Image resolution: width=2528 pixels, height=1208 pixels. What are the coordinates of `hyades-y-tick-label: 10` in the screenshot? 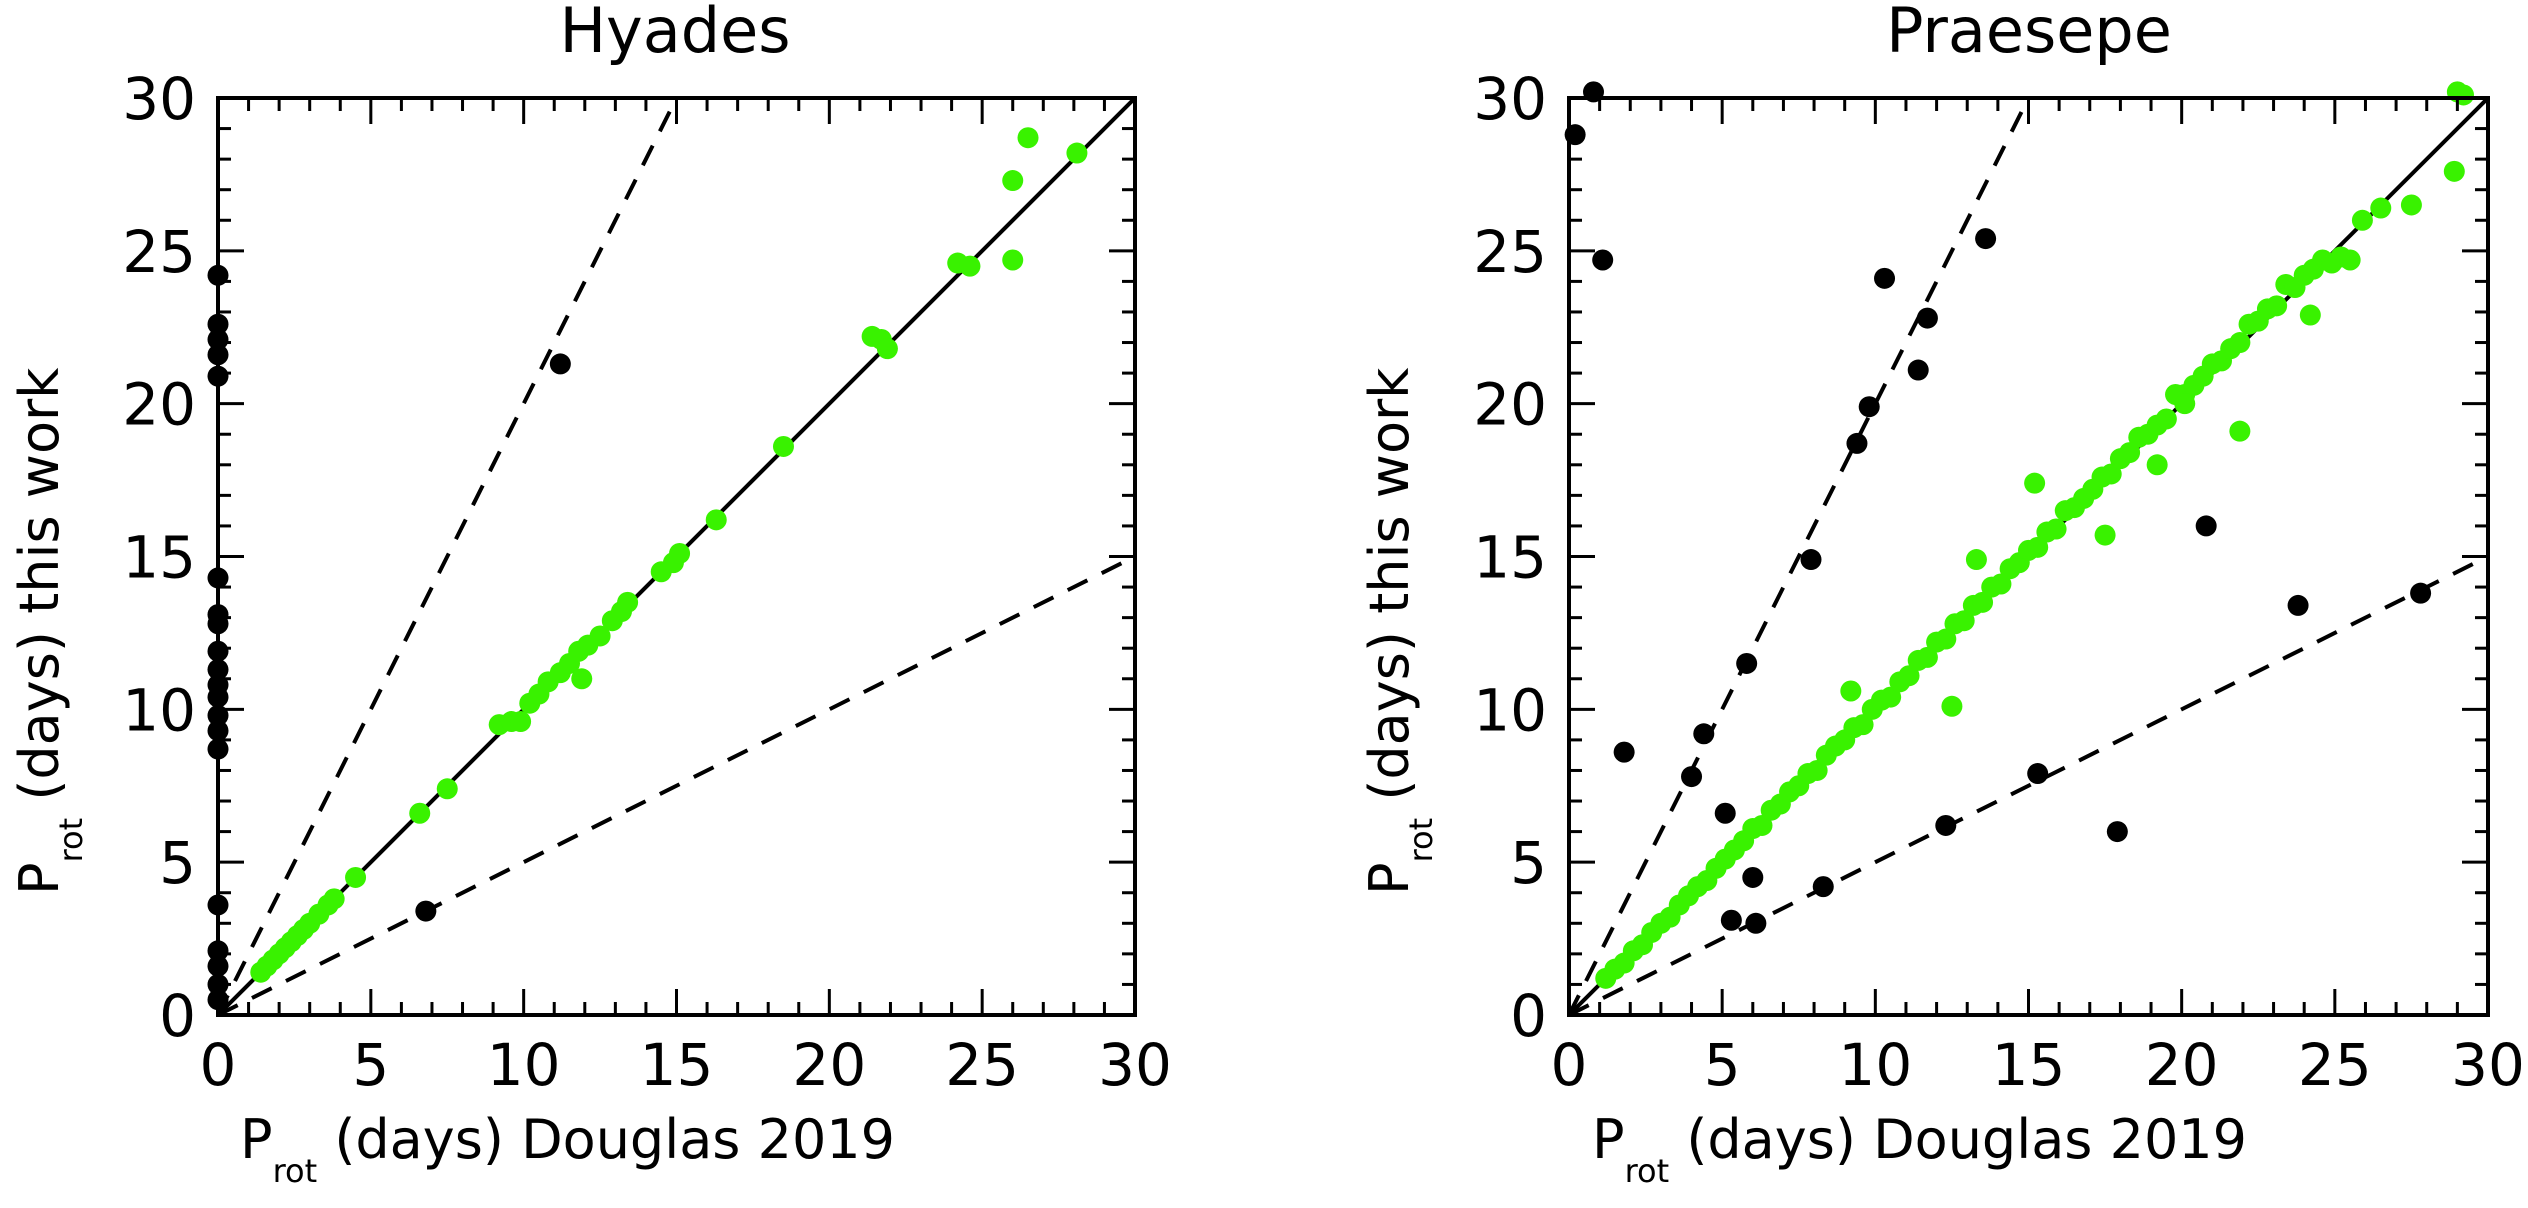 It's located at (159, 710).